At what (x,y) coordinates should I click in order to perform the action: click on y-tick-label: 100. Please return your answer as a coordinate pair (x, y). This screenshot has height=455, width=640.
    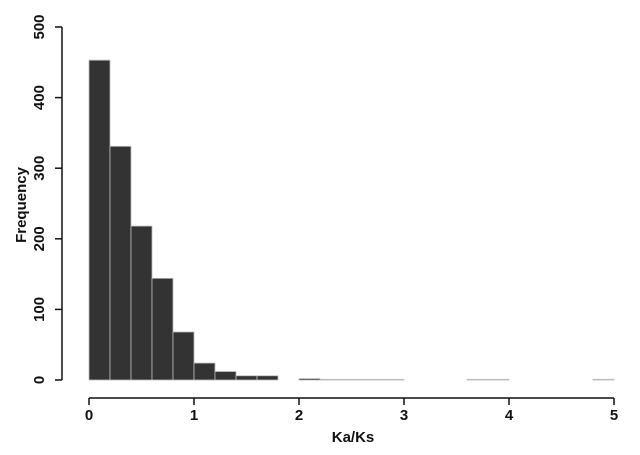
    Looking at the image, I should click on (39, 309).